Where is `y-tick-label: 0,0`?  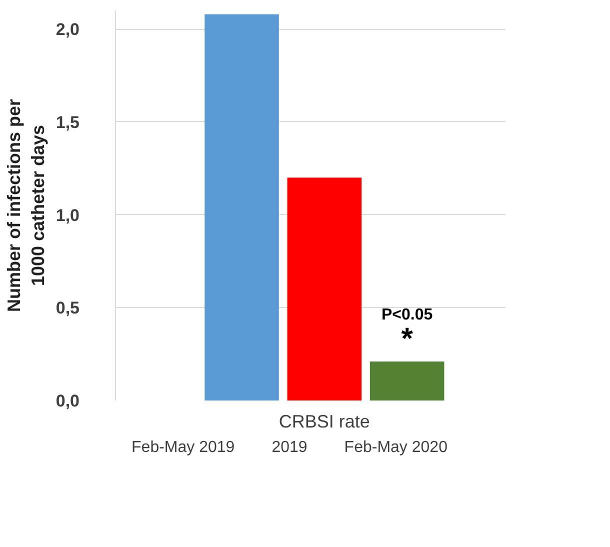
y-tick-label: 0,0 is located at coordinates (68, 401).